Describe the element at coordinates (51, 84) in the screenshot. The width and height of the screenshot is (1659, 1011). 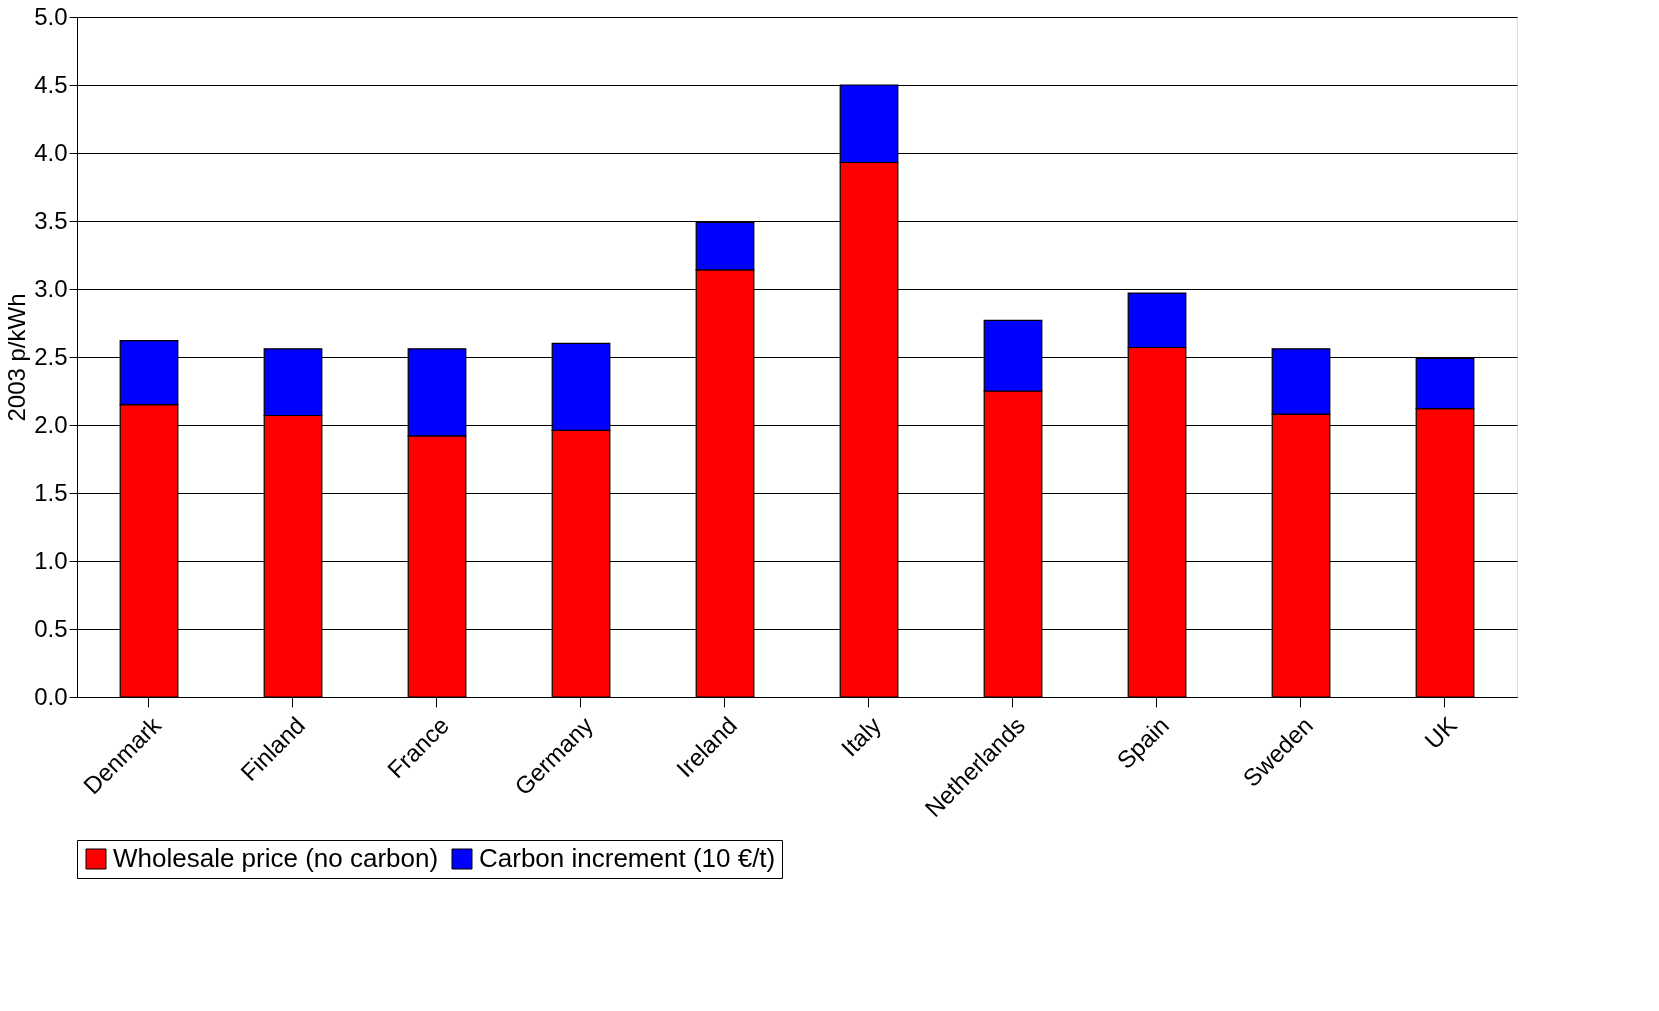
I see `y-tick-label: 4.5` at that location.